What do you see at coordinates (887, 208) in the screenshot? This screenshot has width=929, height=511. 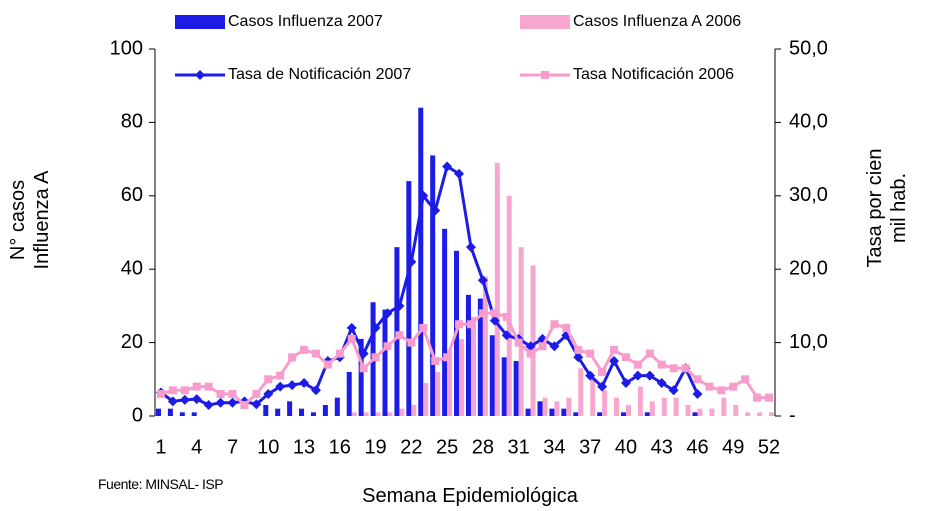 I see `y2-axis-title: Tasa por cien mil hab.` at bounding box center [887, 208].